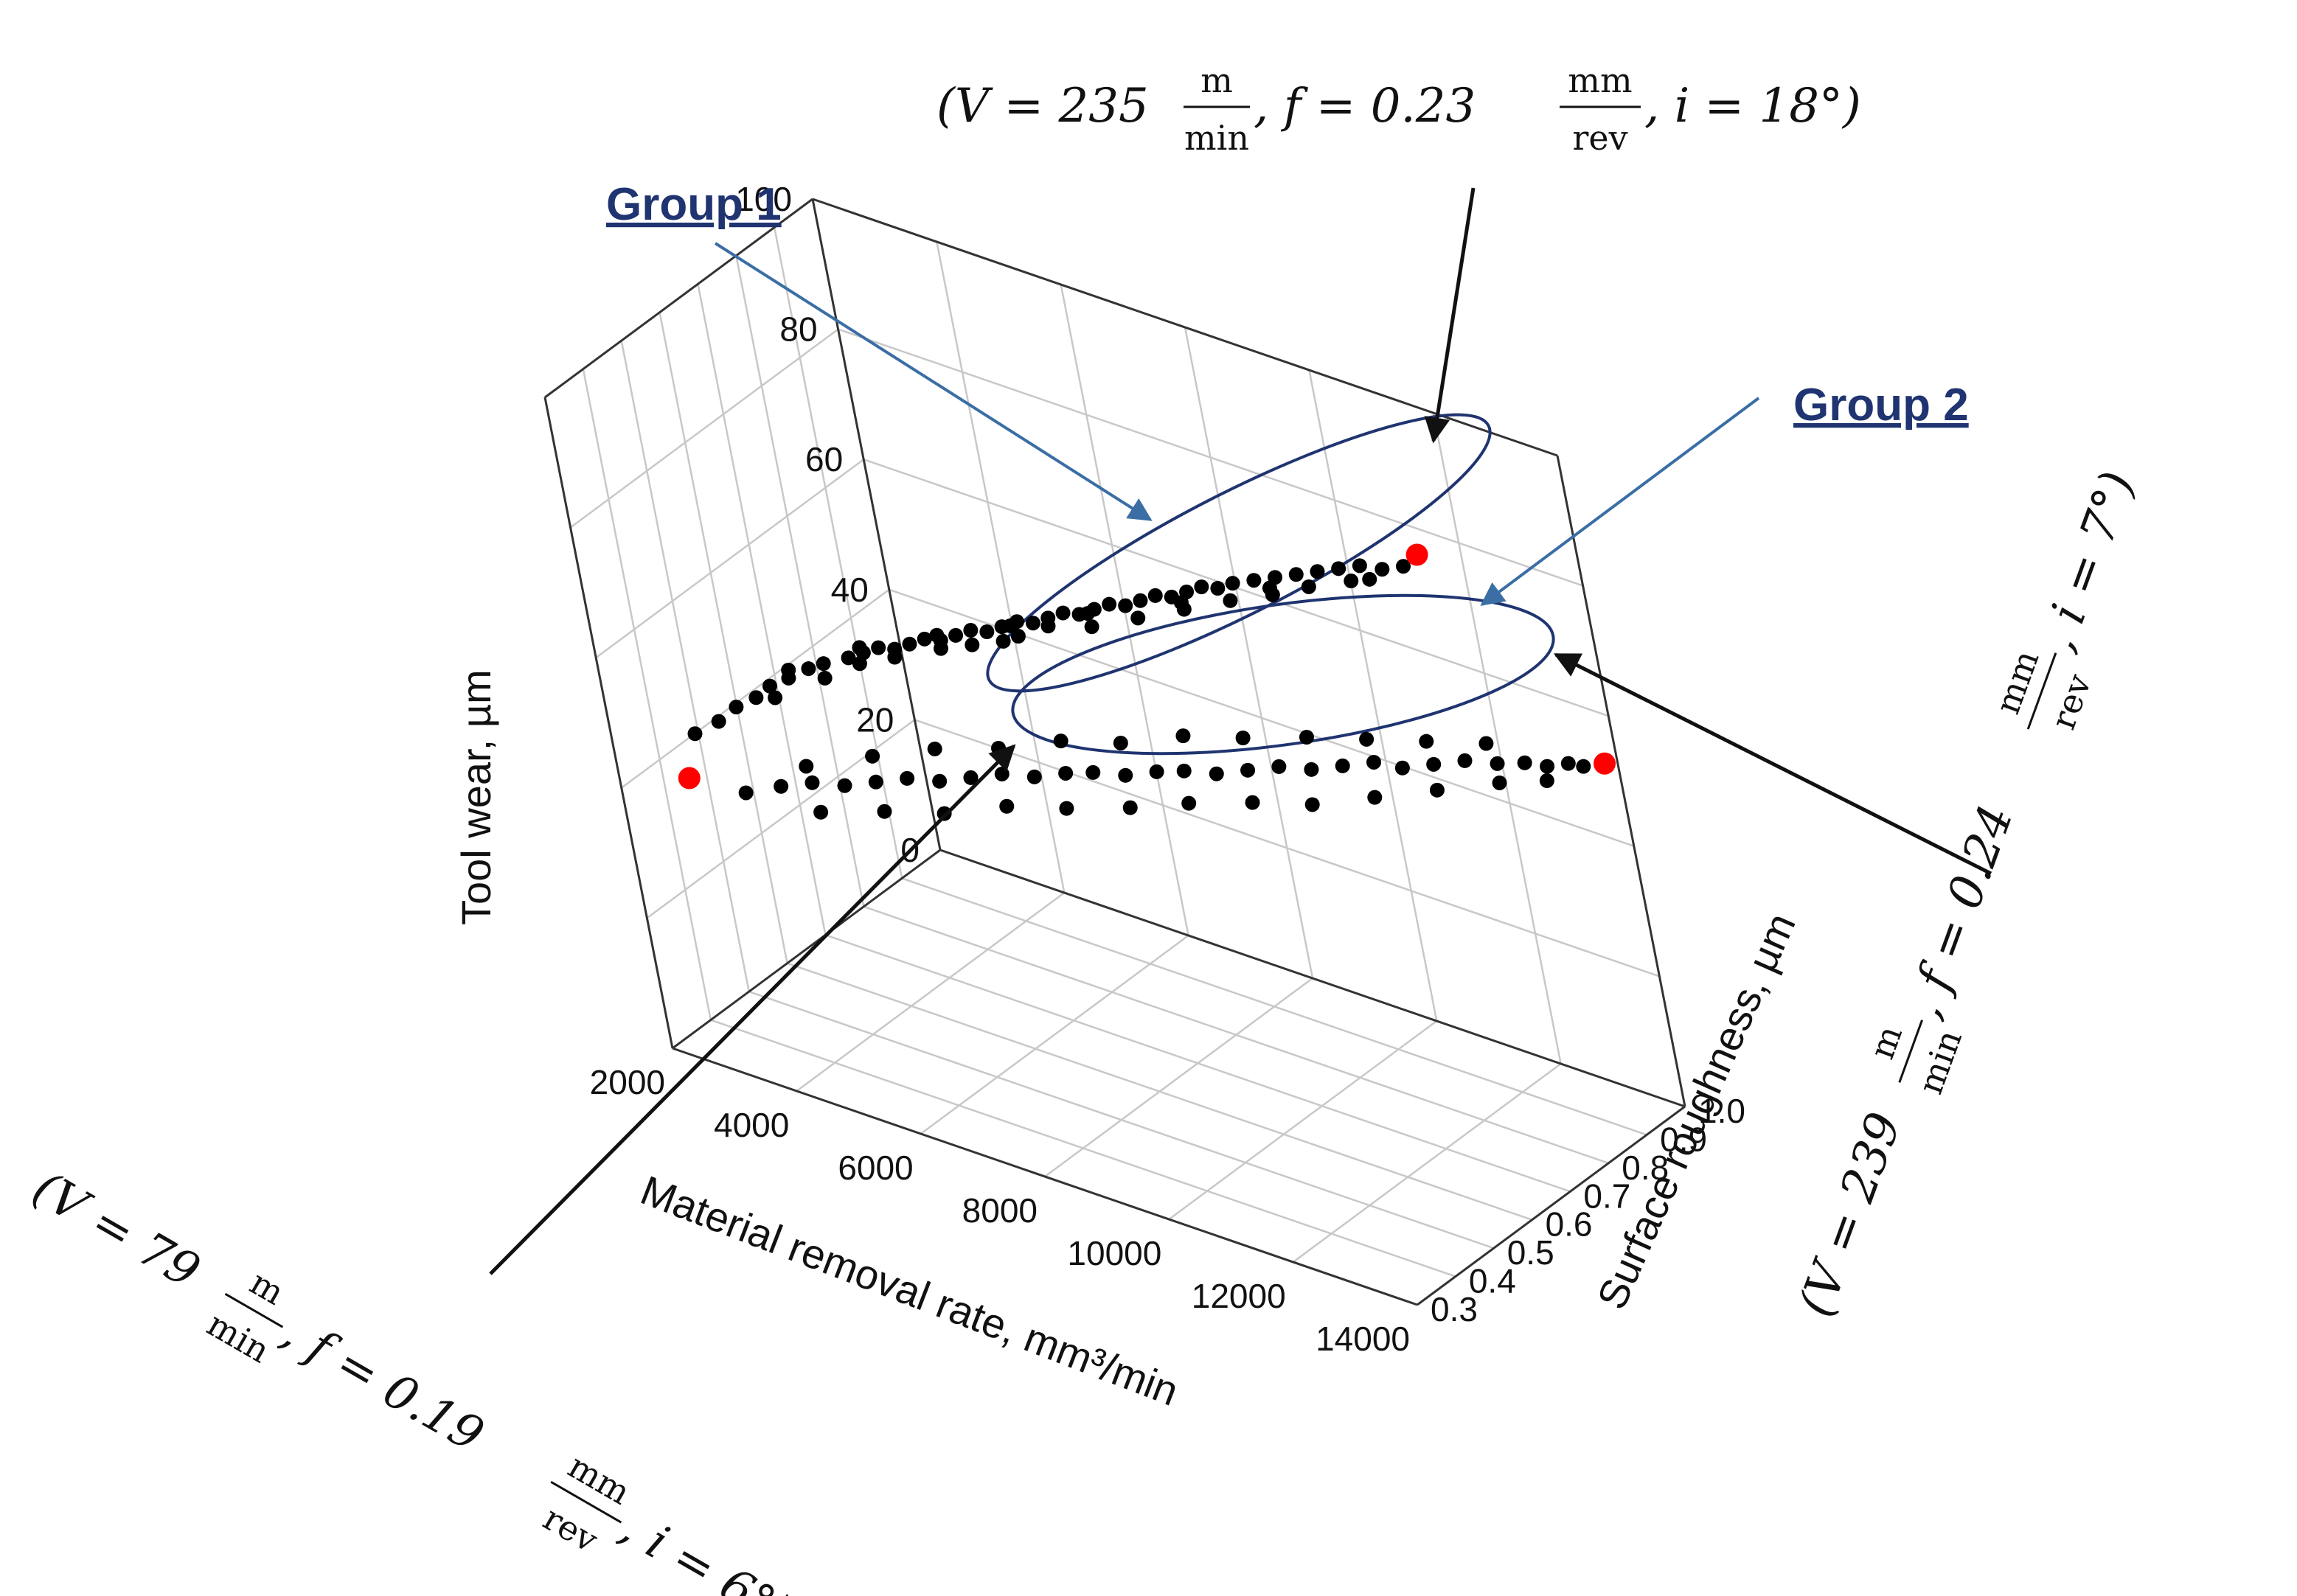  Describe the element at coordinates (1606, 1196) in the screenshot. I see `y-tick-label: 0.7` at that location.